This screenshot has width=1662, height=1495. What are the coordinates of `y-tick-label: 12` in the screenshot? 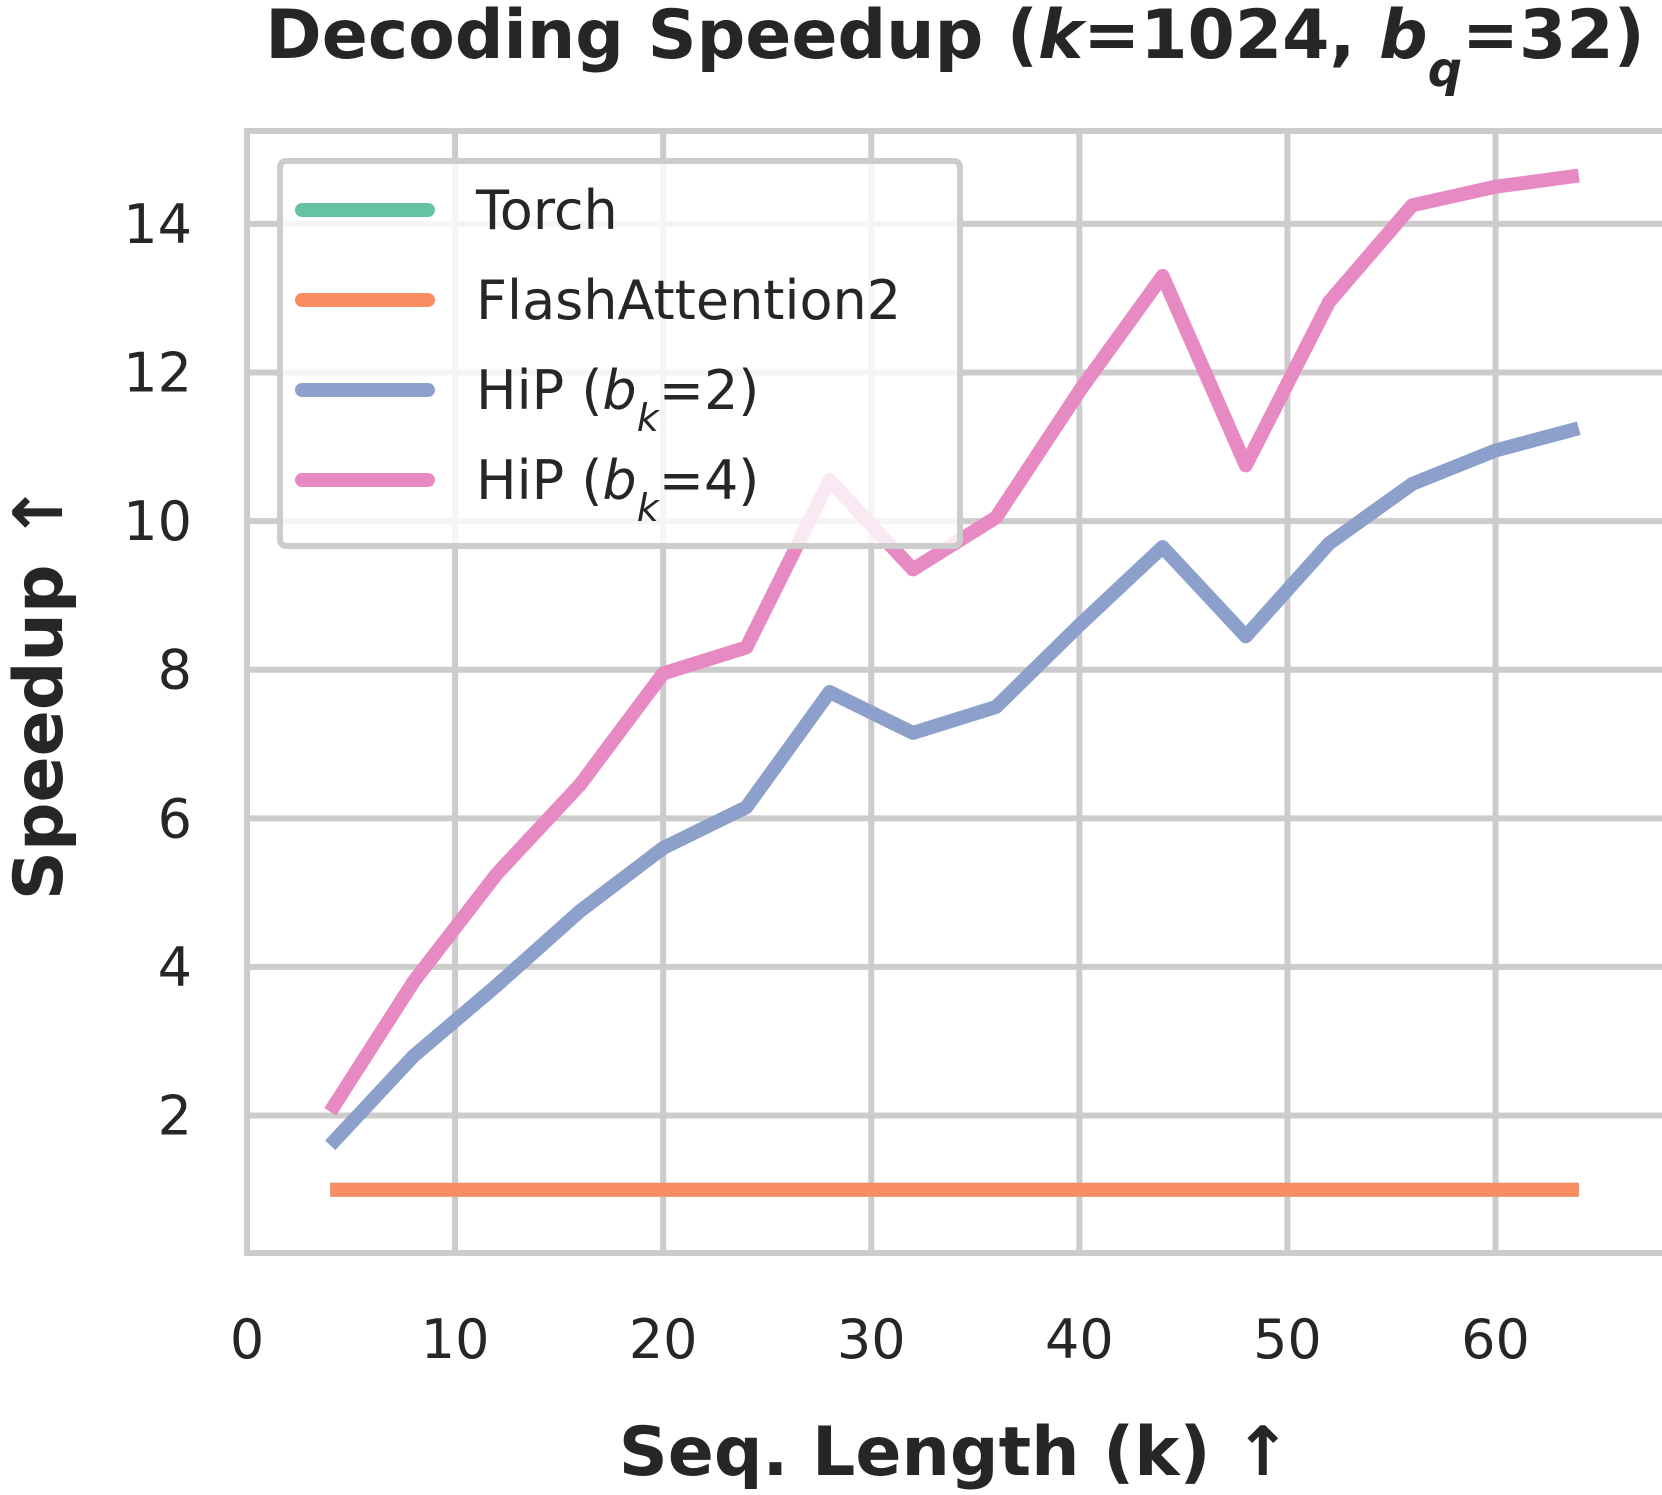 It's located at (157, 372).